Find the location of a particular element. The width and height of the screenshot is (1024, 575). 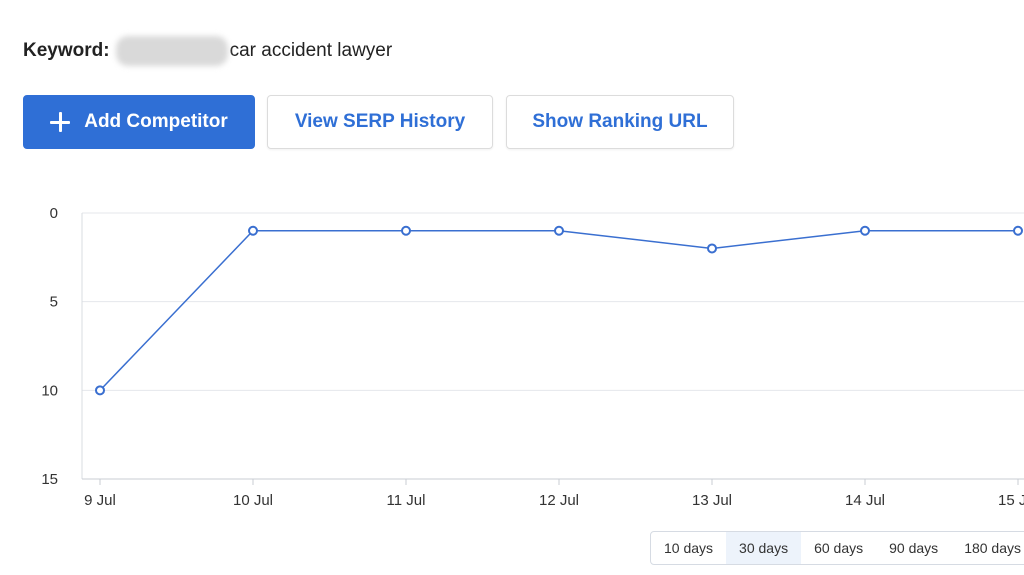

view-serp-history-button: View SERP History is located at coordinates (380, 122).